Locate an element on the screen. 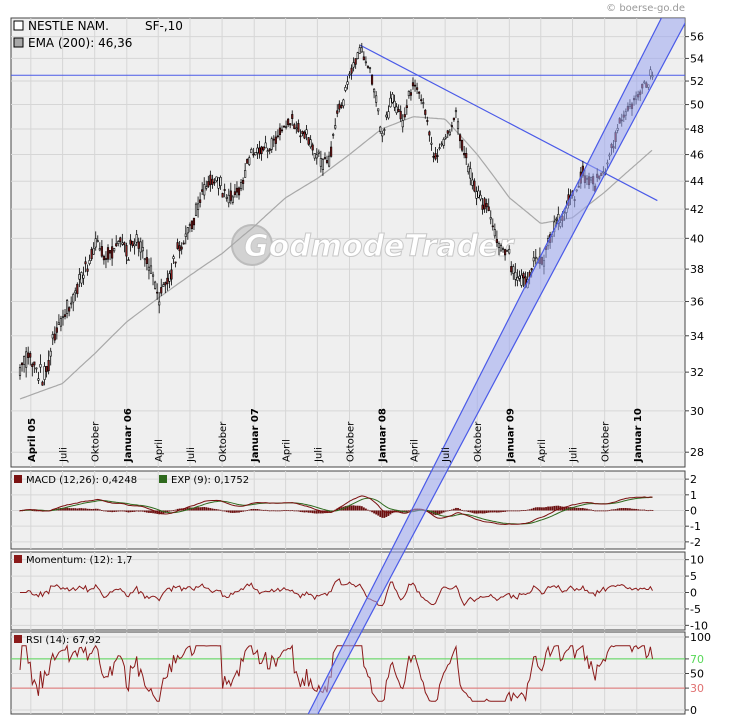 The height and width of the screenshot is (725, 730). price-tick-label: 32 is located at coordinates (697, 372).